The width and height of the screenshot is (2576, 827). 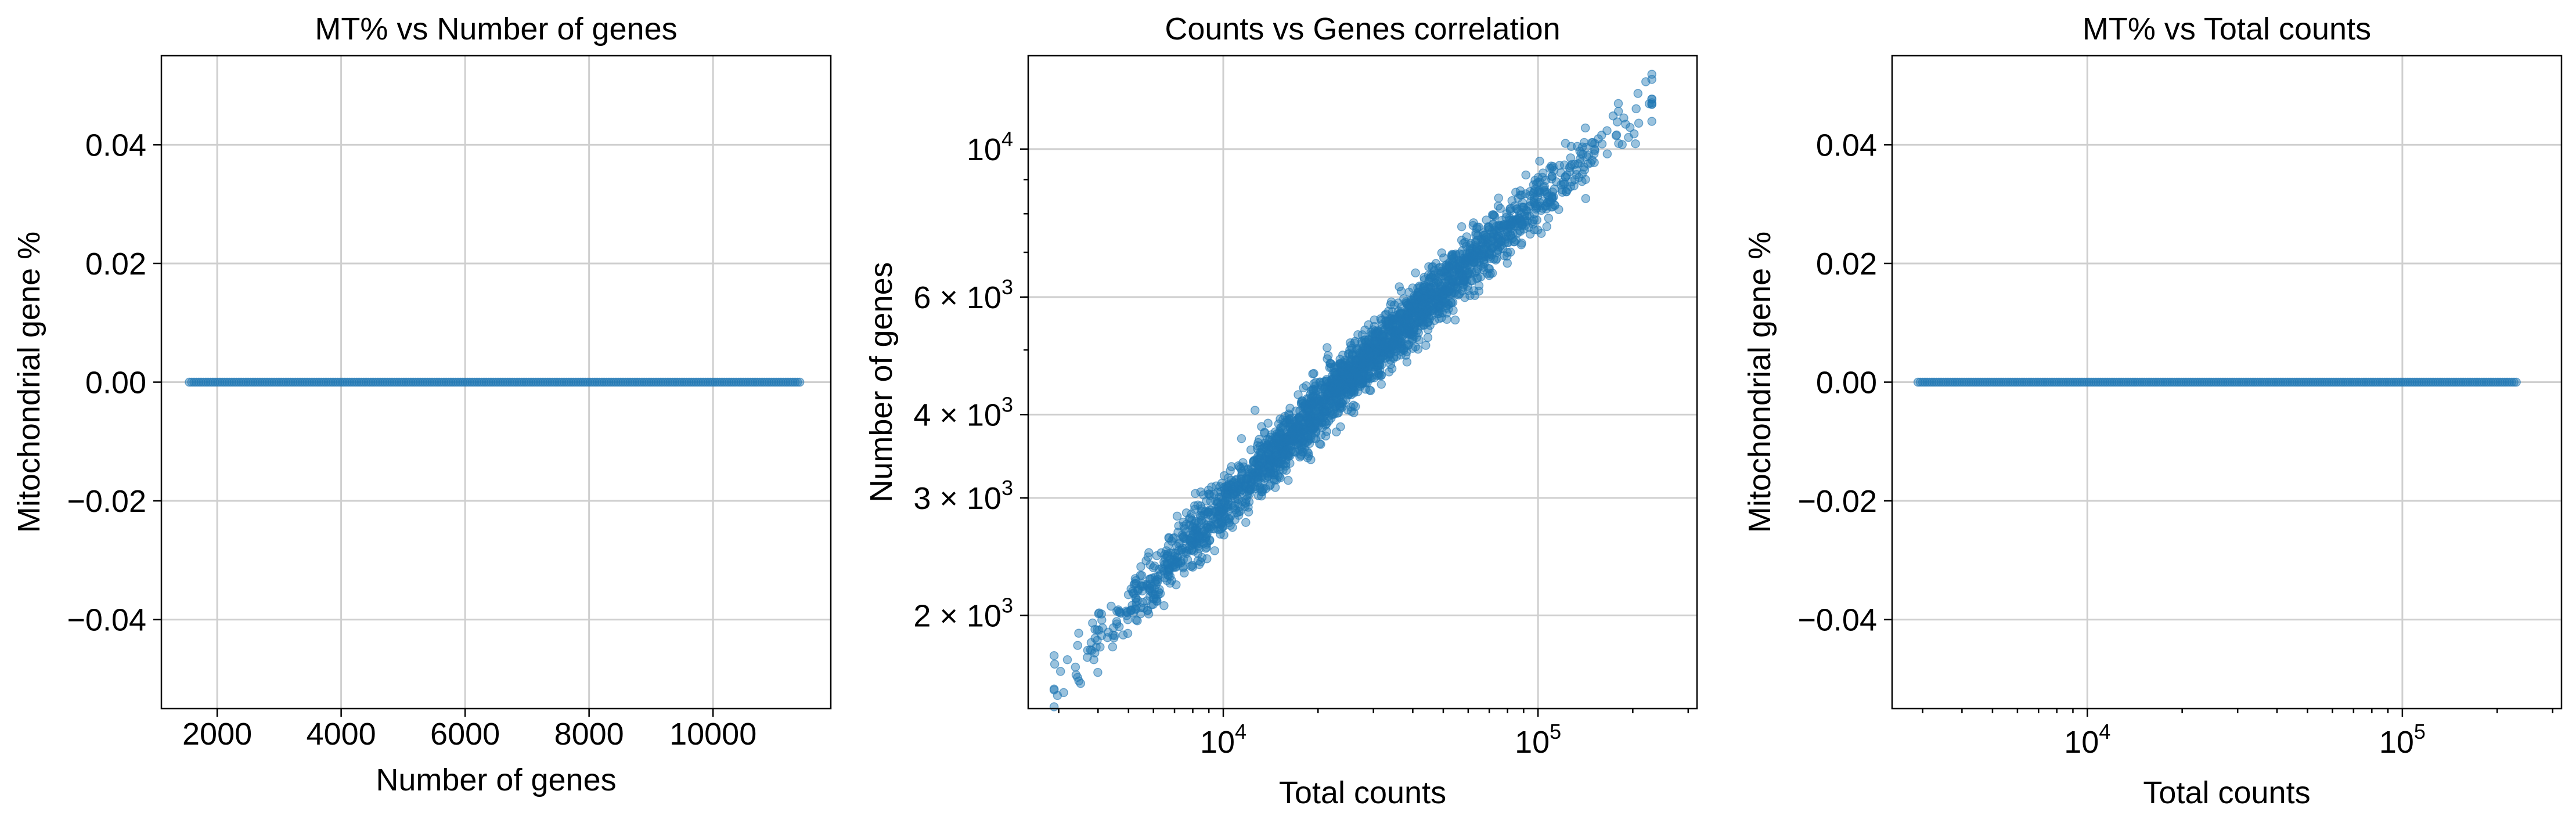 I want to click on panel-2-ytick-label: 4 × 10³, so click(x=963, y=412).